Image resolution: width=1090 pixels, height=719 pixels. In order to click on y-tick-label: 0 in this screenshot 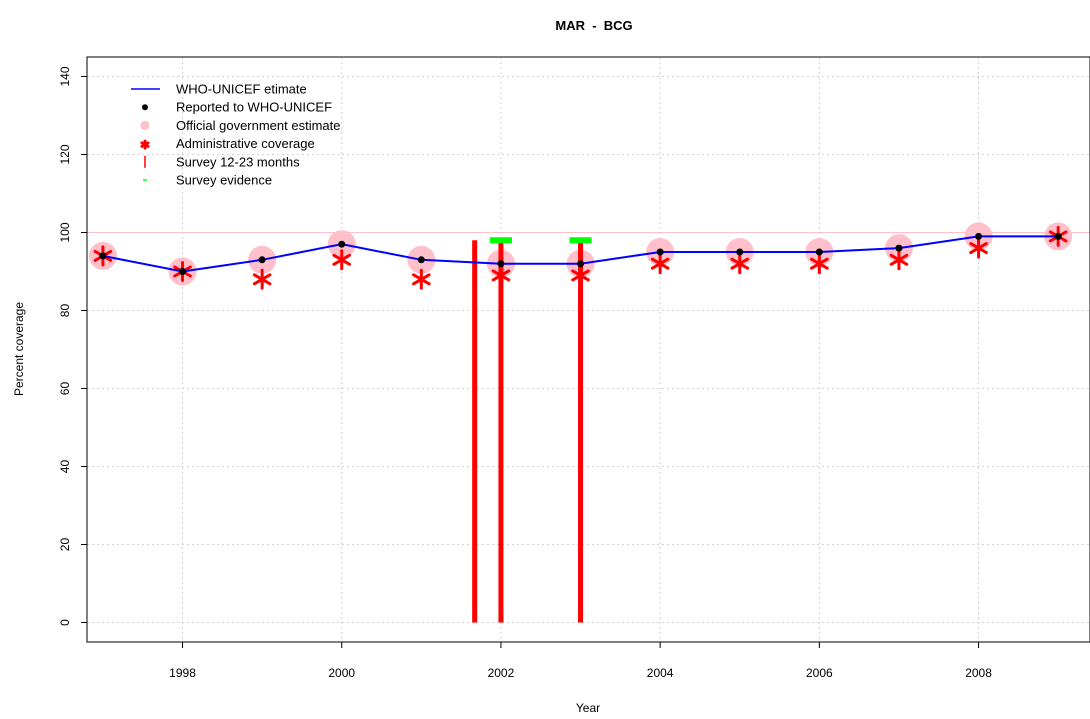, I will do `click(65, 622)`.